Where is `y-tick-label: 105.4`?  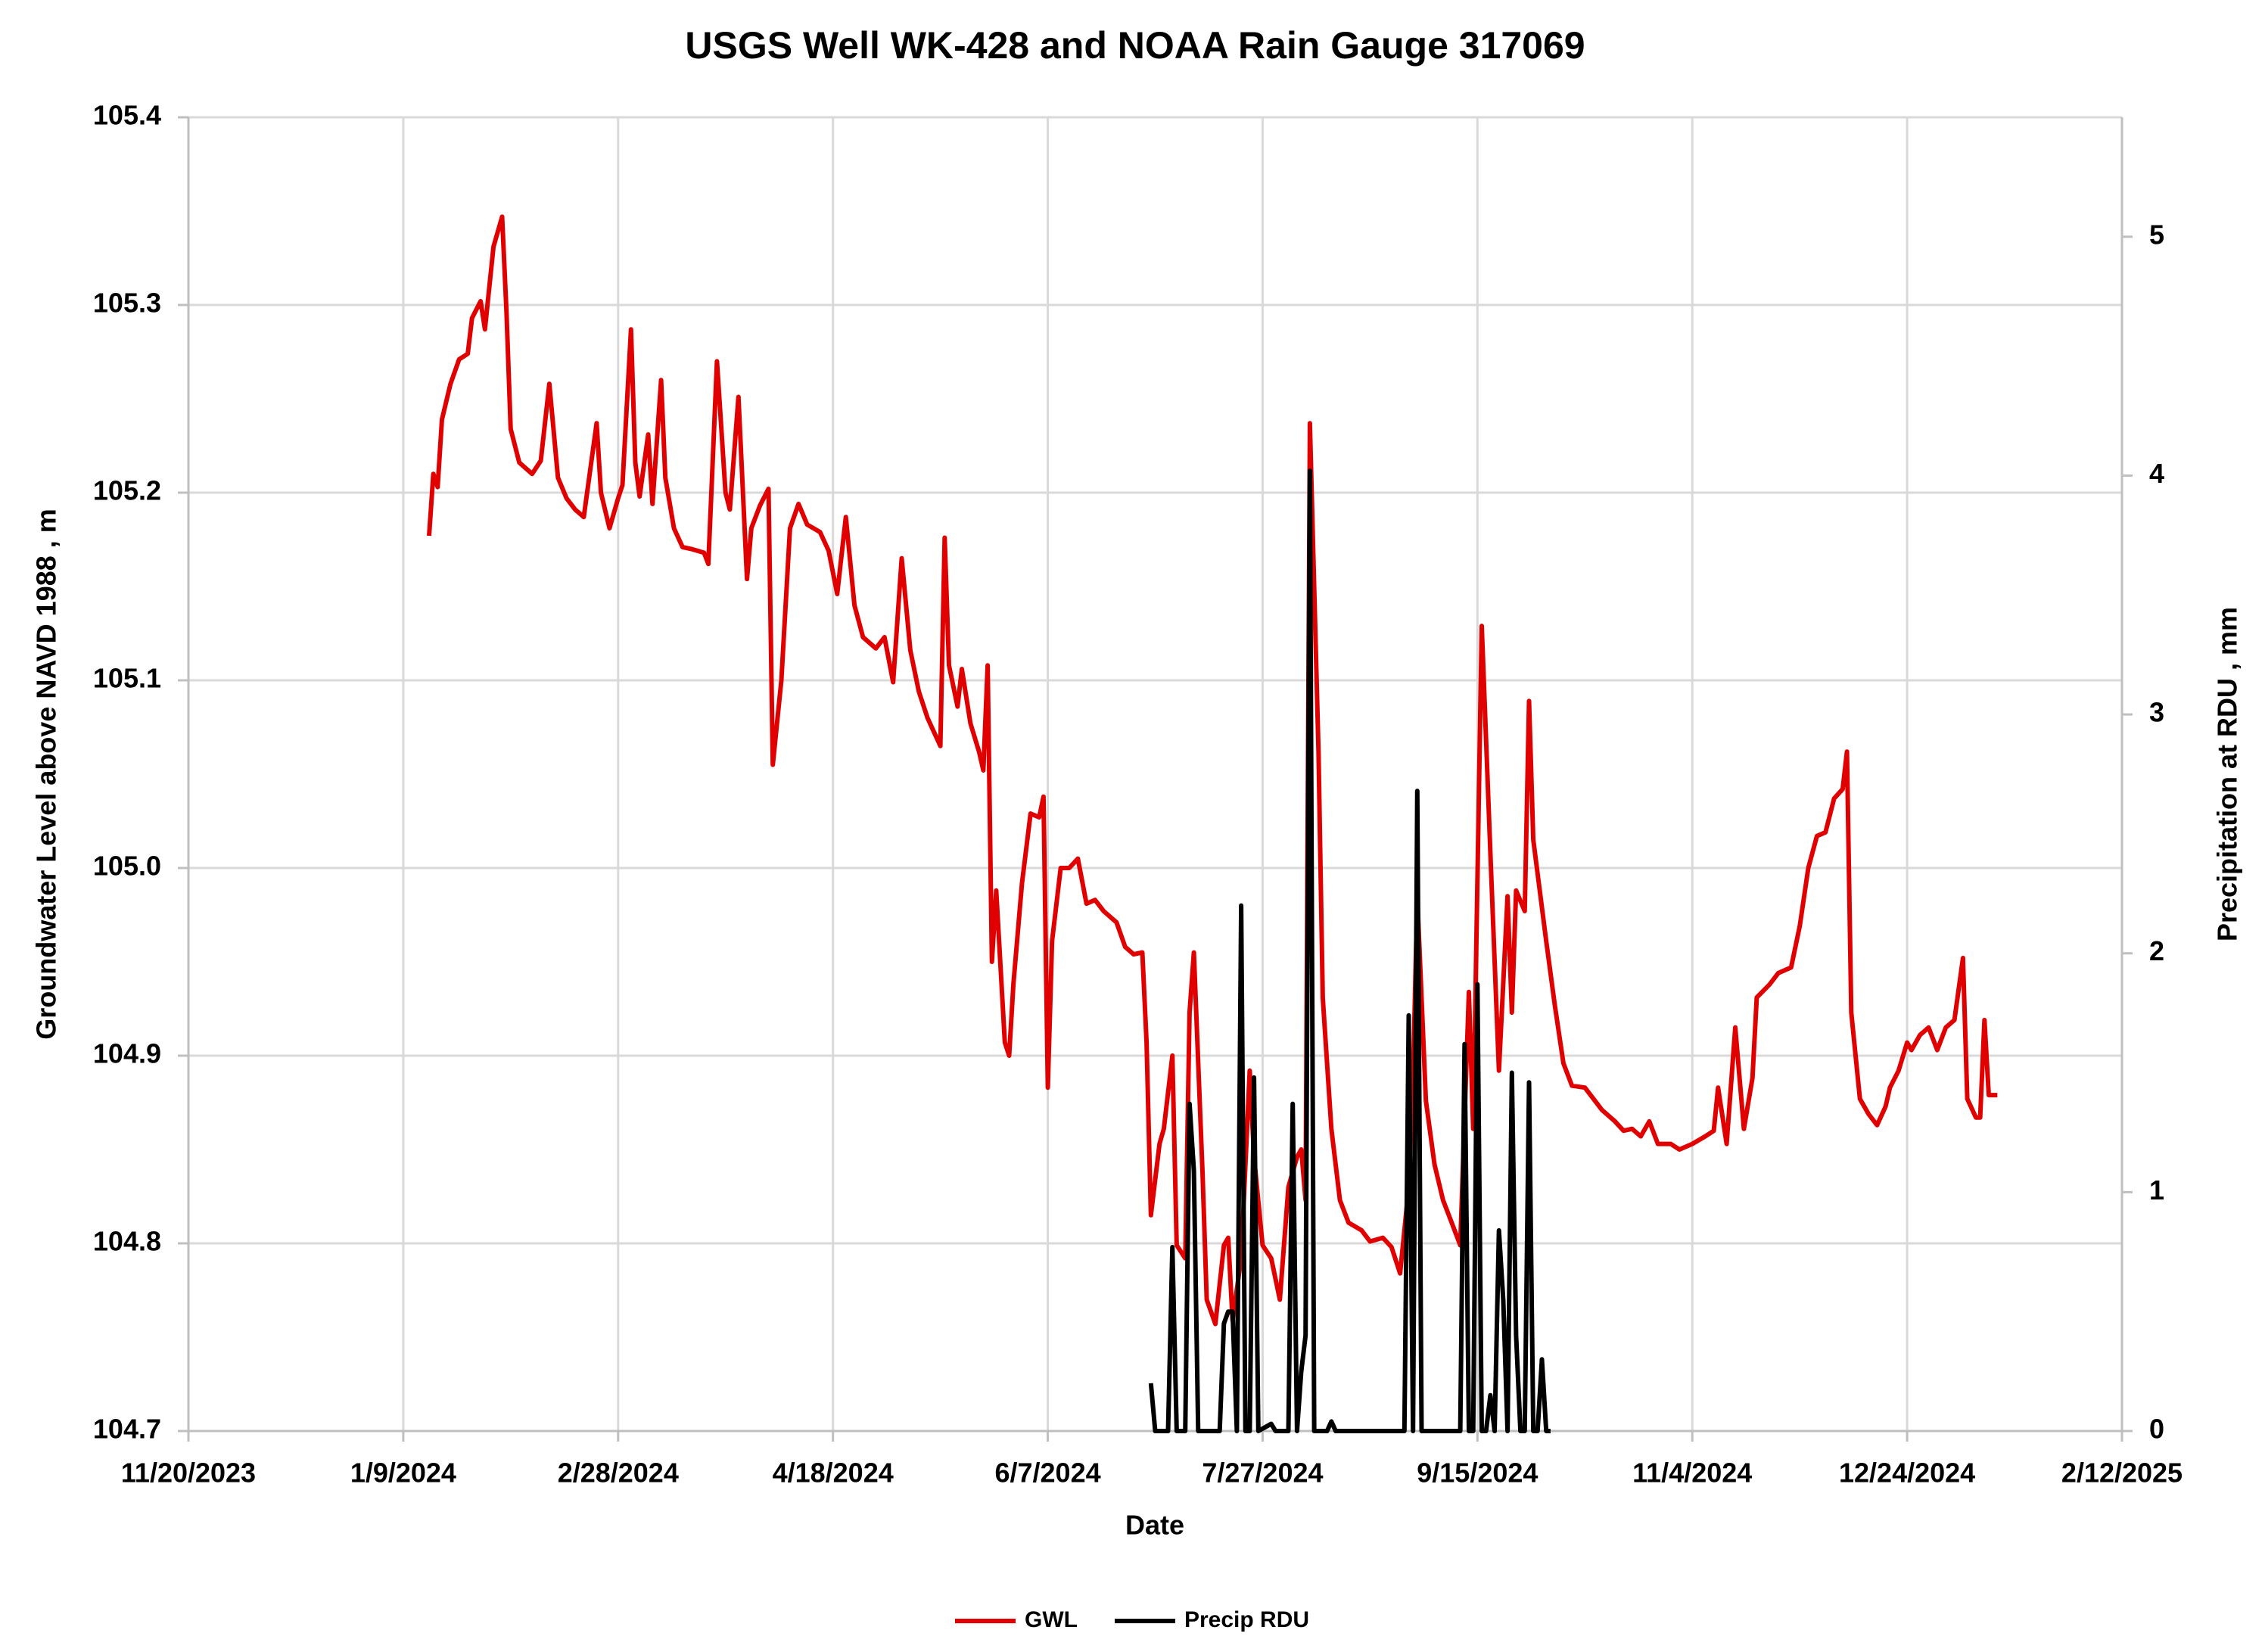
y-tick-label: 105.4 is located at coordinates (127, 115).